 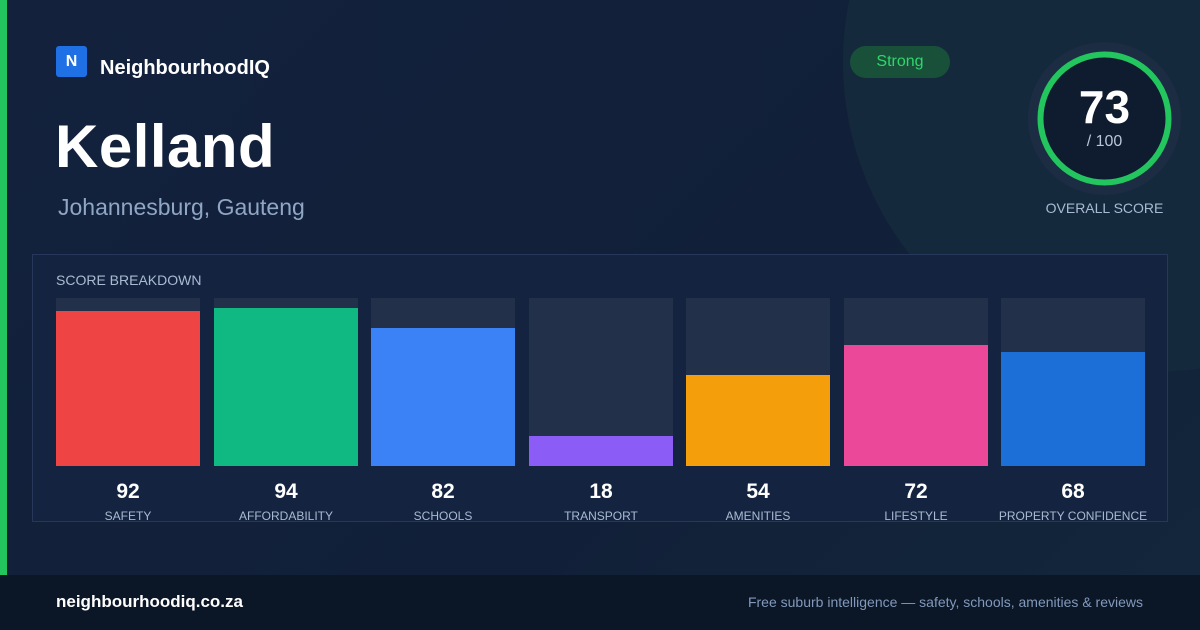 What do you see at coordinates (1073, 409) in the screenshot?
I see `bar-property-confidence` at bounding box center [1073, 409].